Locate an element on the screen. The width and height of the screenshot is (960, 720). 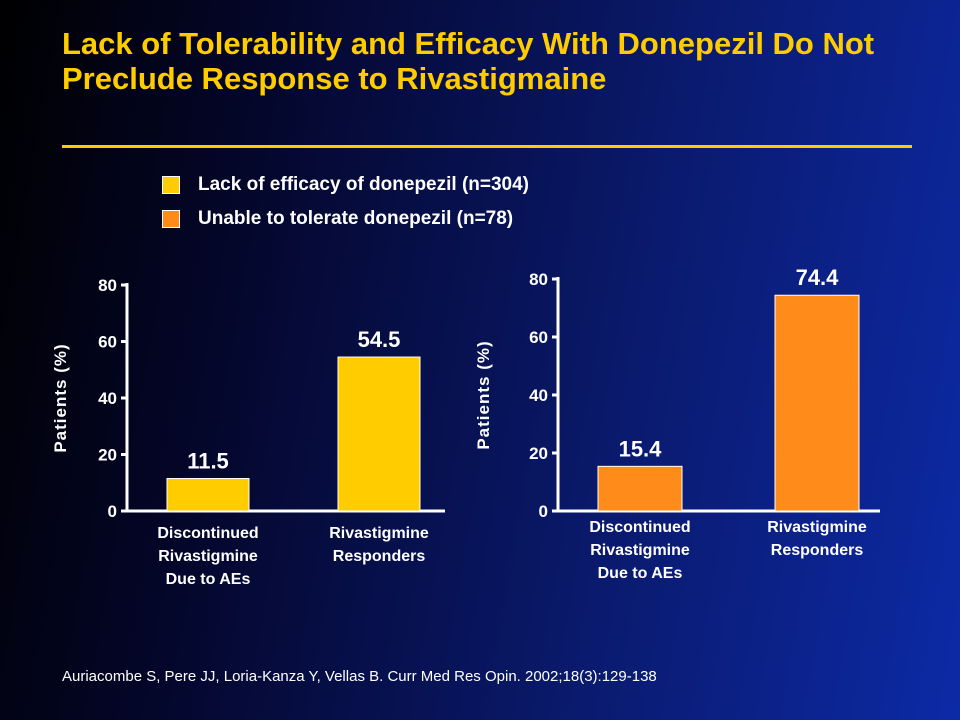
chart2-y-tick-label: 40 is located at coordinates (538, 395).